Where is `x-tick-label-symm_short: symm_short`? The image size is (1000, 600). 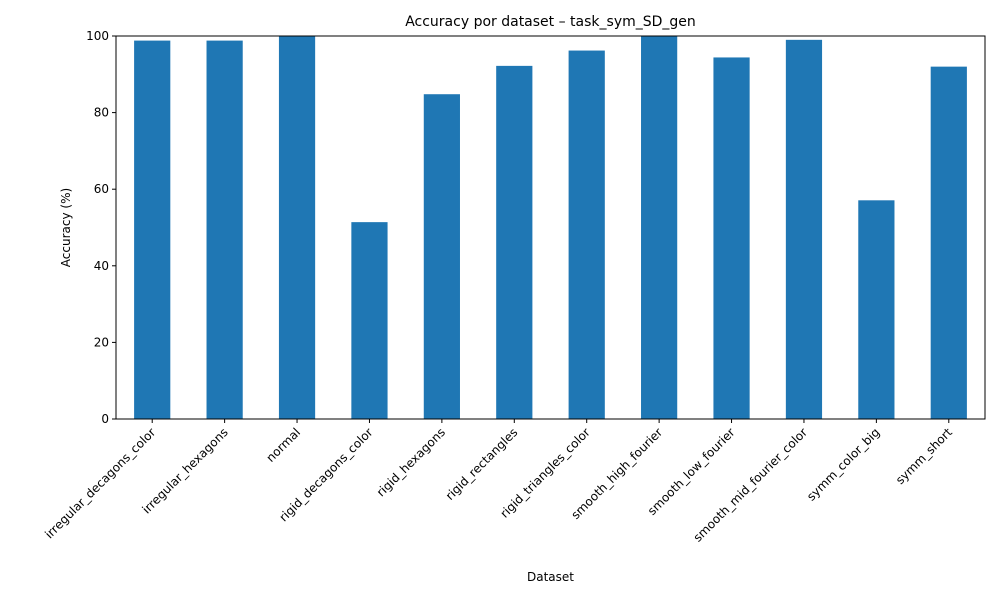 x-tick-label-symm_short: symm_short is located at coordinates (924, 456).